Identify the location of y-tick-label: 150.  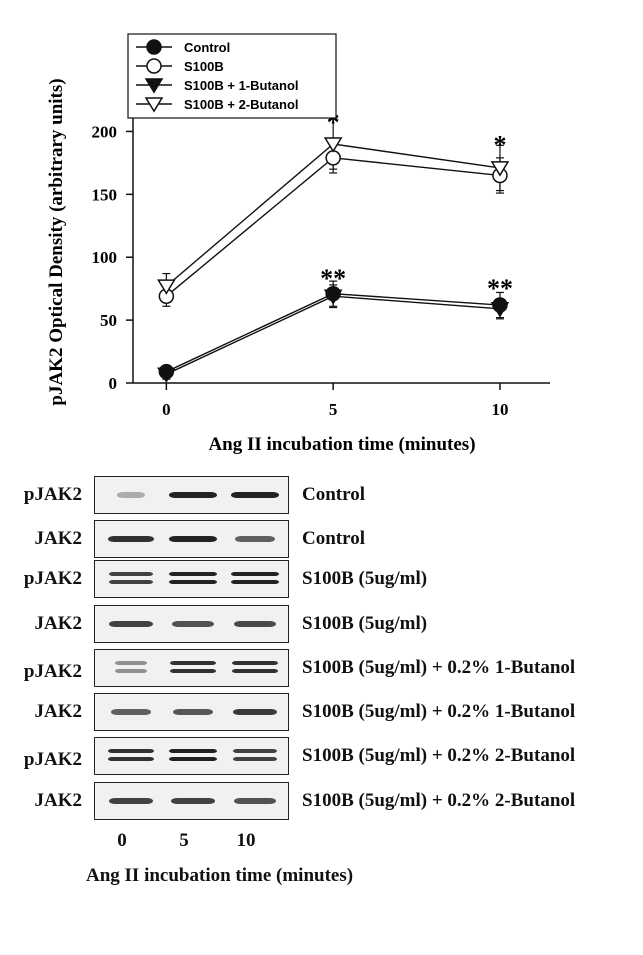
(105, 194).